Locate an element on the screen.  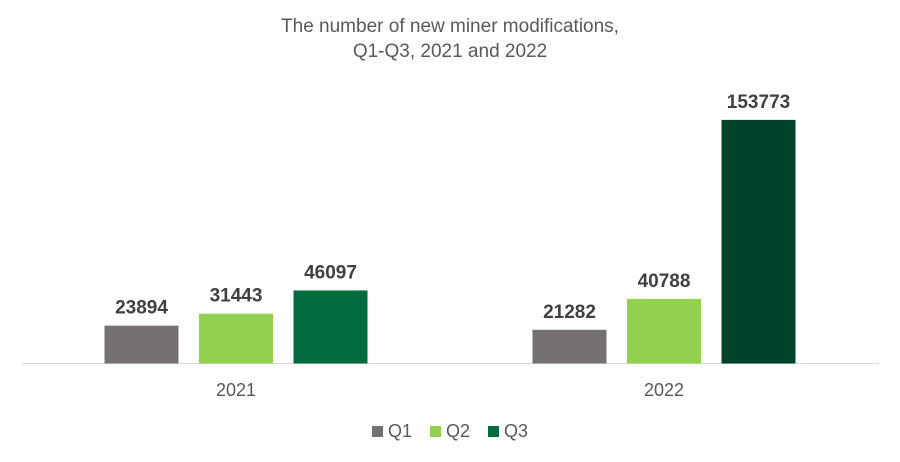
data-label-2022-q1: 21282 is located at coordinates (569, 312).